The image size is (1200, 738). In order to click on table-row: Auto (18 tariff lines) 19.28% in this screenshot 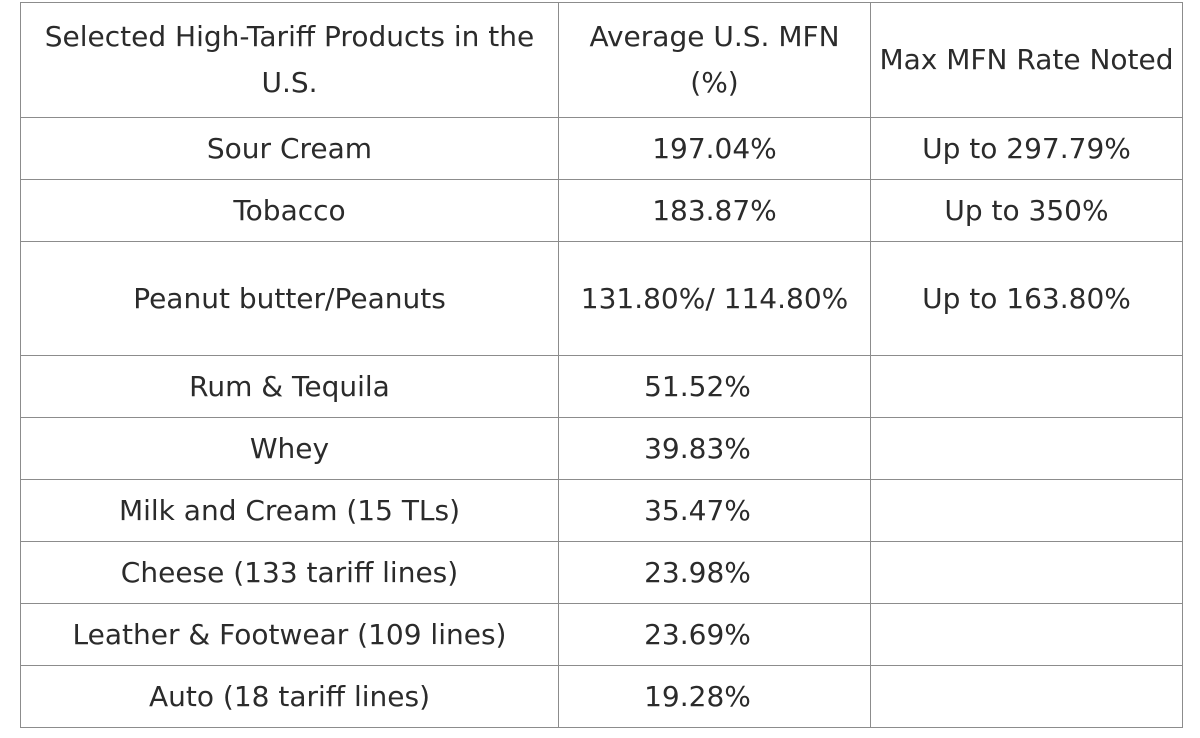, I will do `click(601, 696)`.